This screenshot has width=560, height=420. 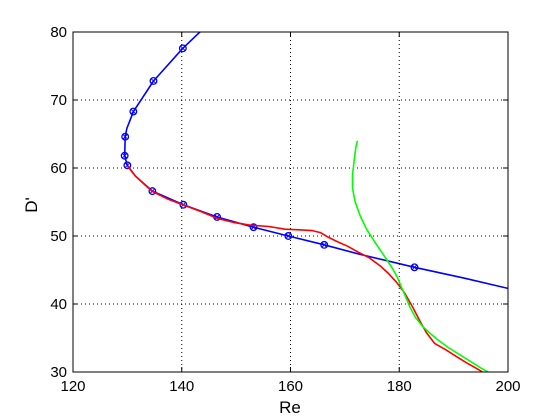 What do you see at coordinates (290, 407) in the screenshot?
I see `x-axis-label: Re` at bounding box center [290, 407].